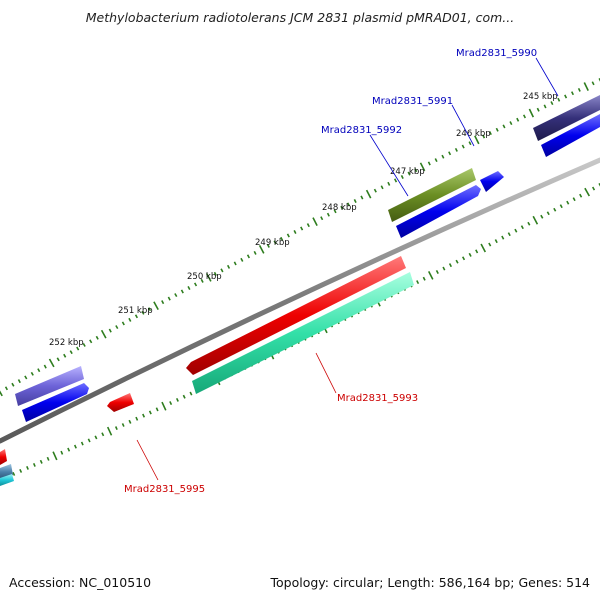 The height and width of the screenshot is (600, 600). Describe the element at coordinates (361, 130) in the screenshot. I see `gene-label-mrad2831-5992: Mrad2831_5992` at that location.